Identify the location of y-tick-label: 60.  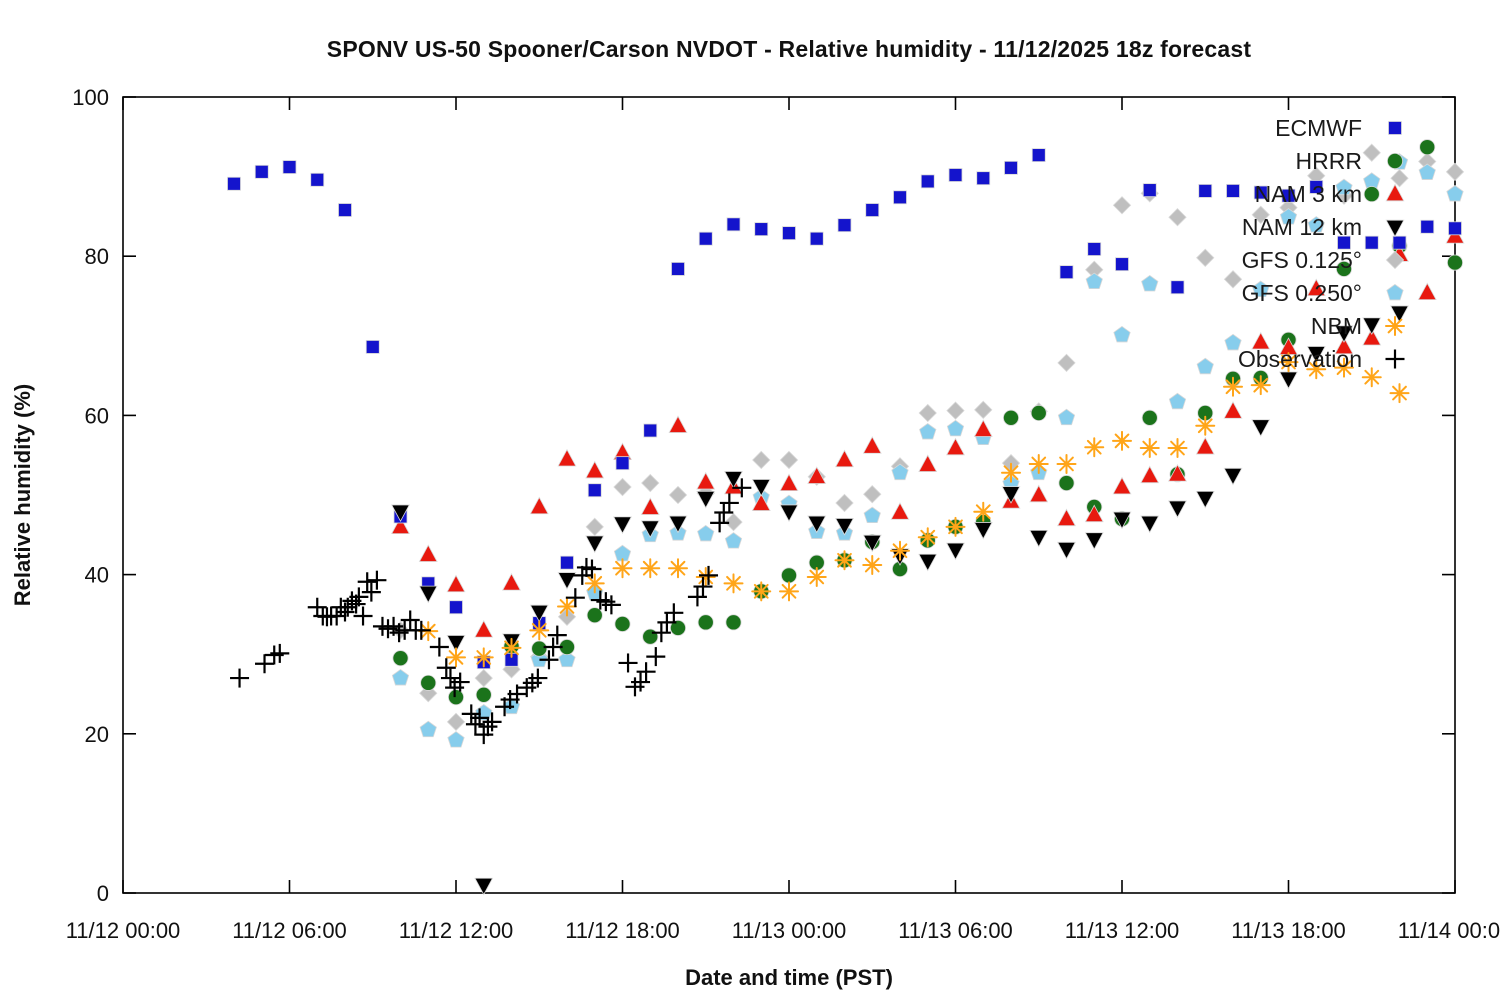
(97, 415).